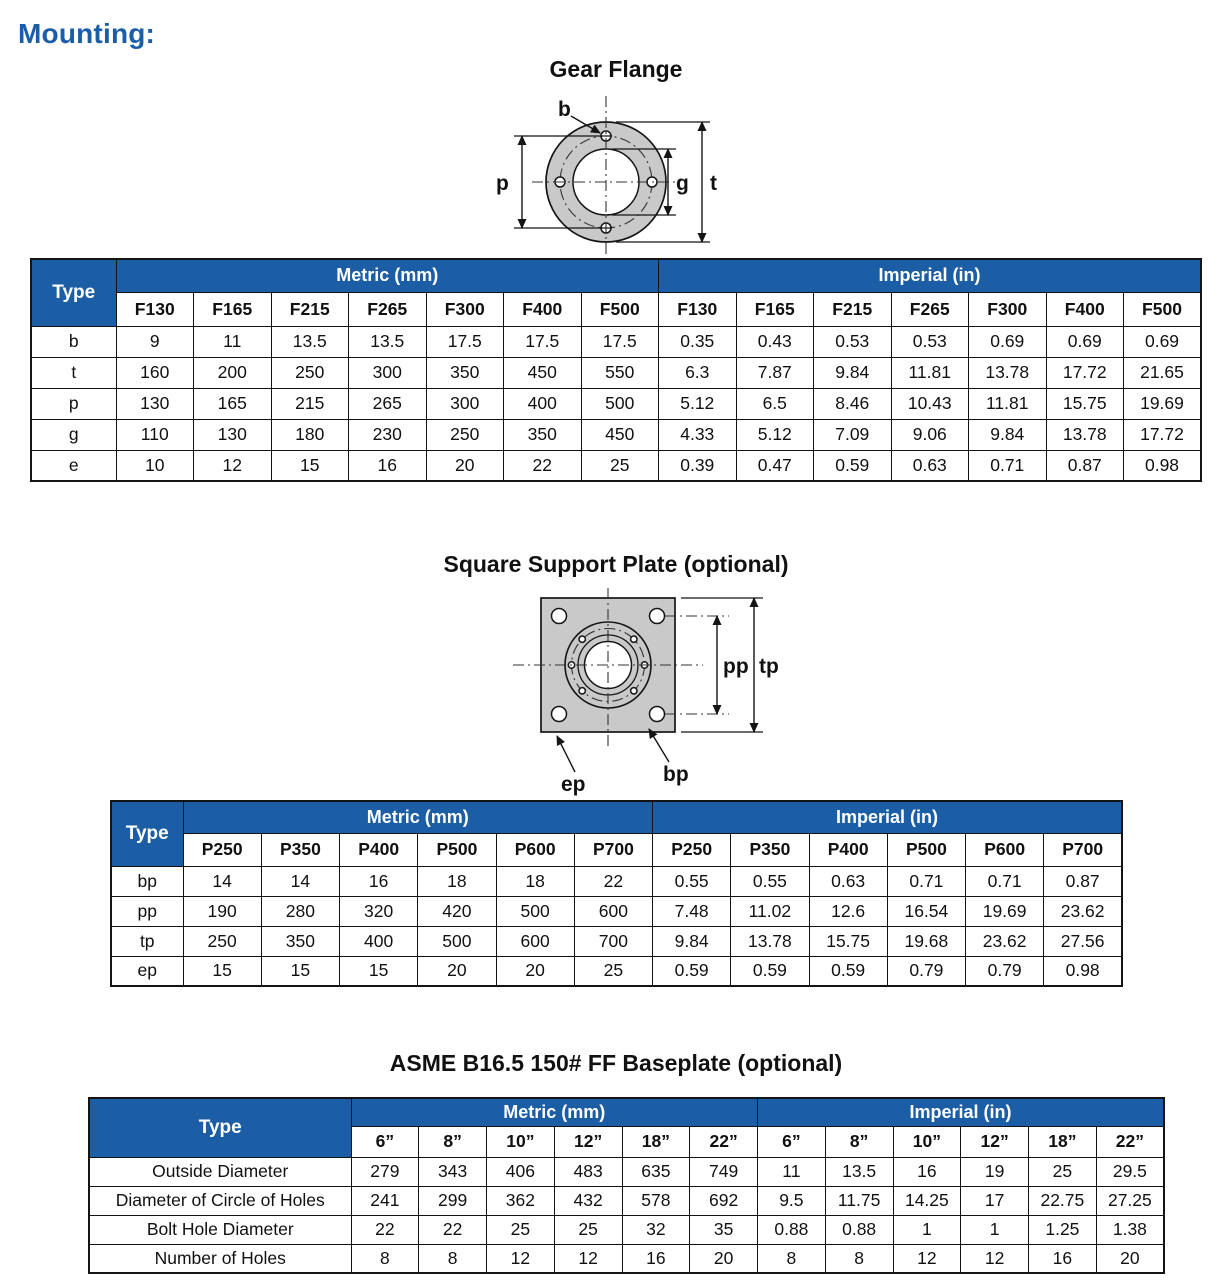  Describe the element at coordinates (535, 849) in the screenshot. I see `metric-col-header: P600` at that location.